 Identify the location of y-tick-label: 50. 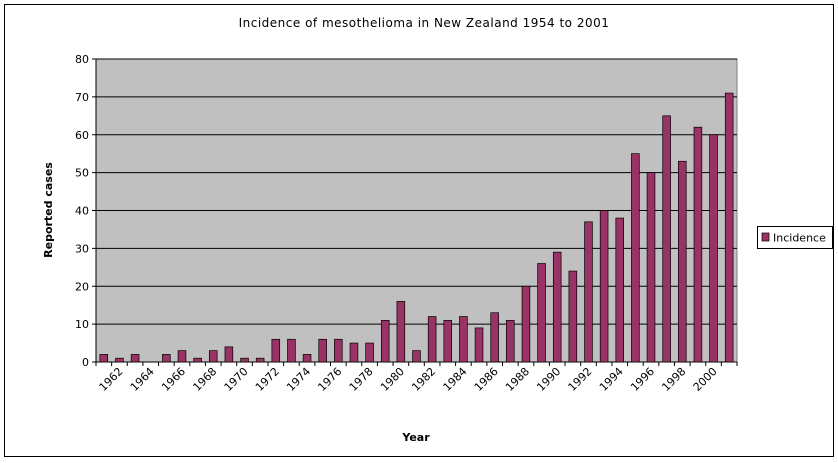
(82, 173).